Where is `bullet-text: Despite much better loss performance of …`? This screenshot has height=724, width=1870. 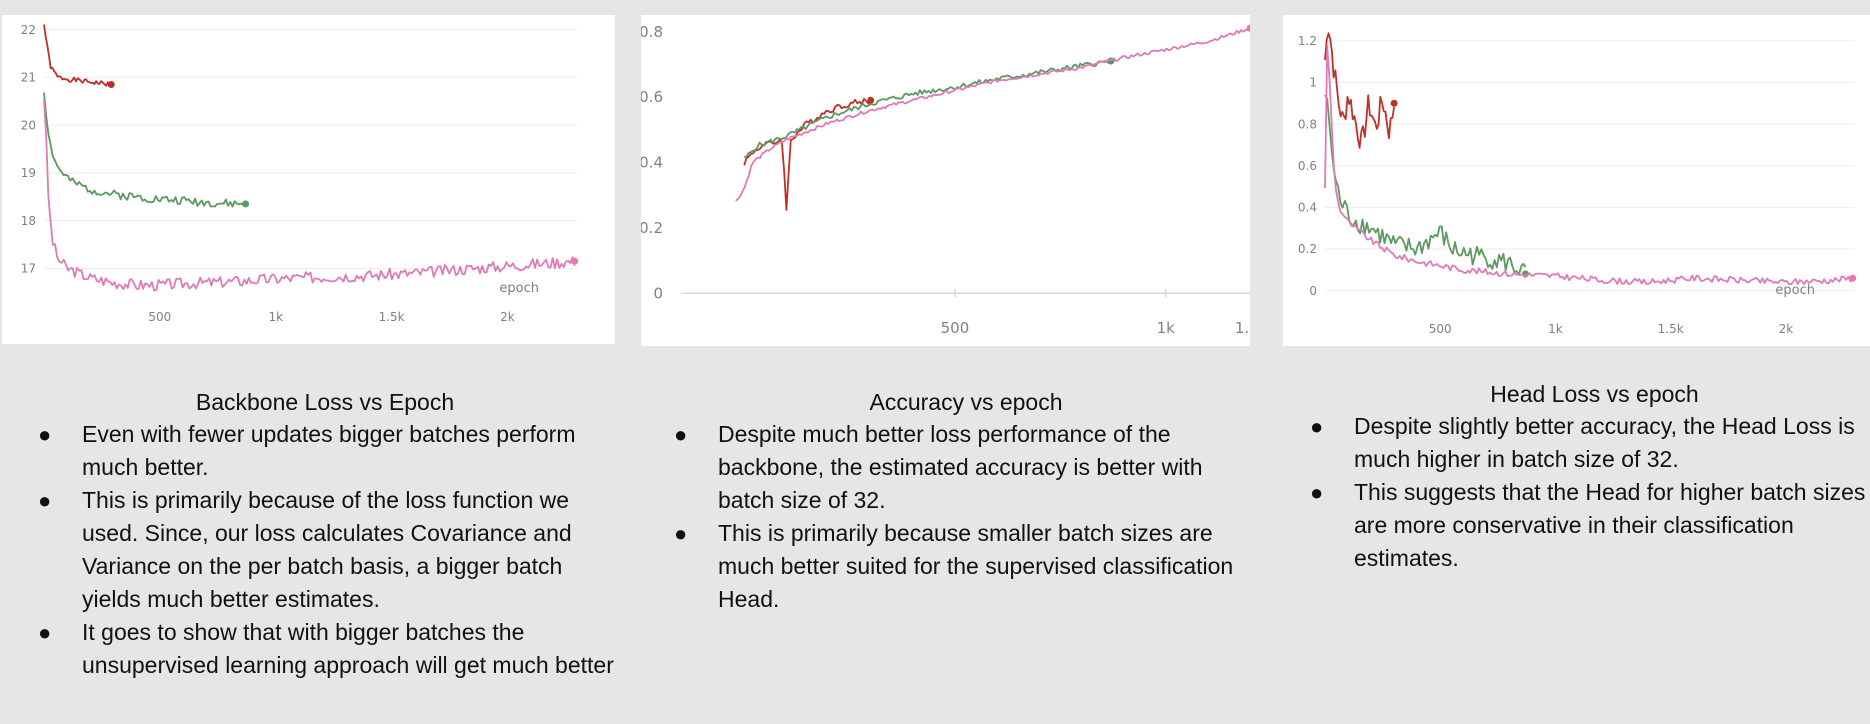 bullet-text: Despite much better loss performance of … is located at coordinates (960, 467).